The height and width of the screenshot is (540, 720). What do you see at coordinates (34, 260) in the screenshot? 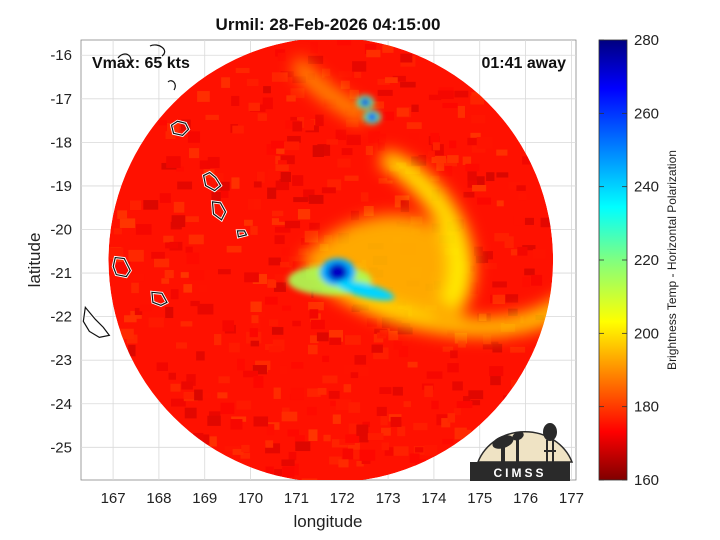
I see `y-axis-label: latitude` at bounding box center [34, 260].